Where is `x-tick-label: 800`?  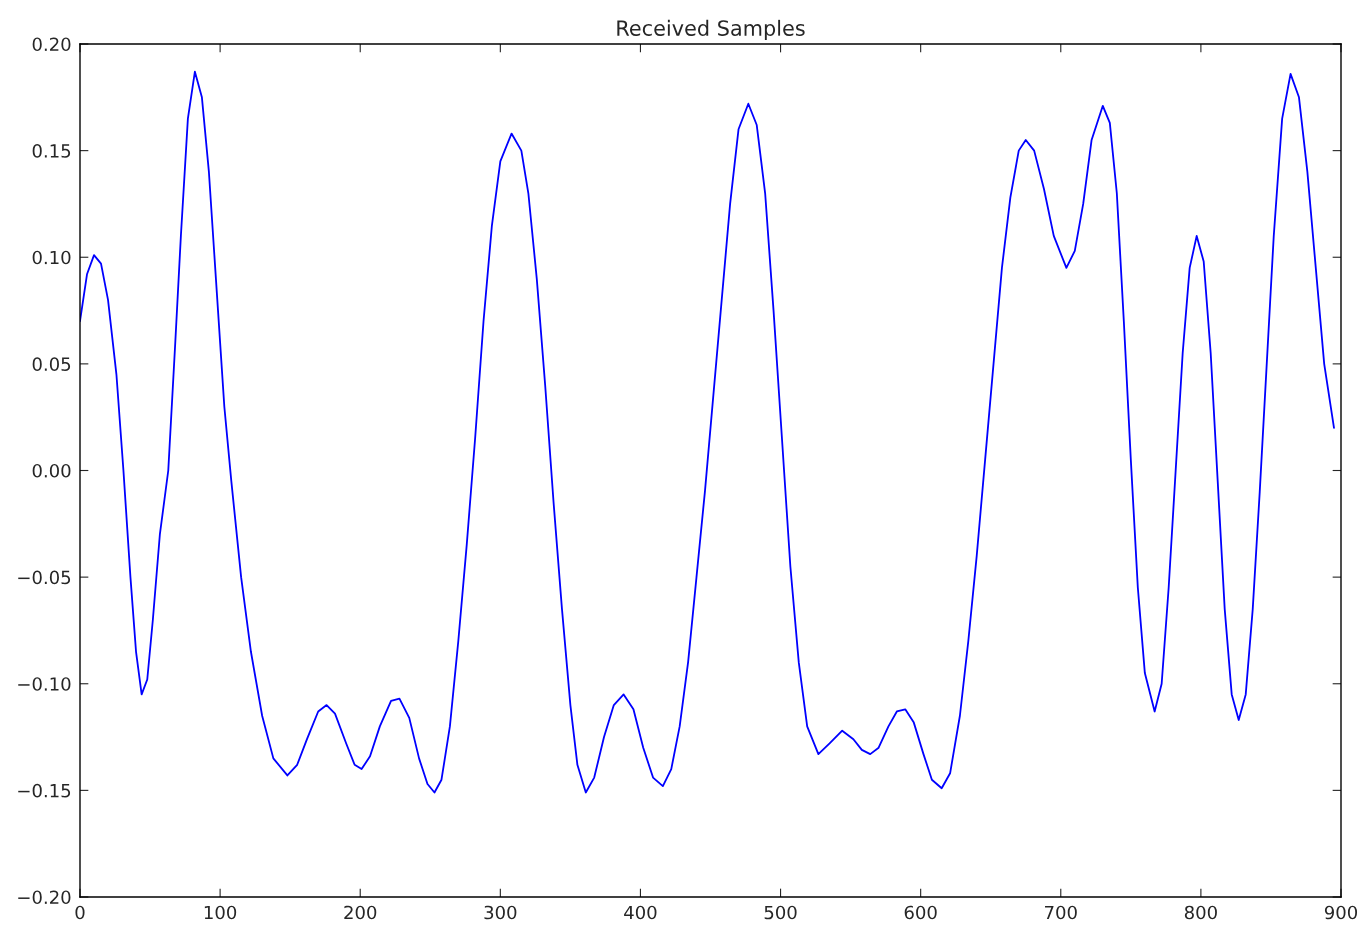
x-tick-label: 800 is located at coordinates (1200, 912).